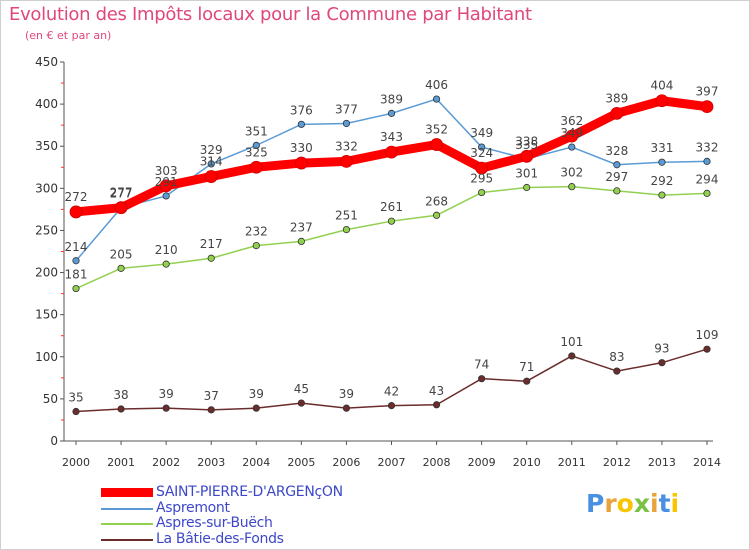  I want to click on data-label: 251, so click(346, 216).